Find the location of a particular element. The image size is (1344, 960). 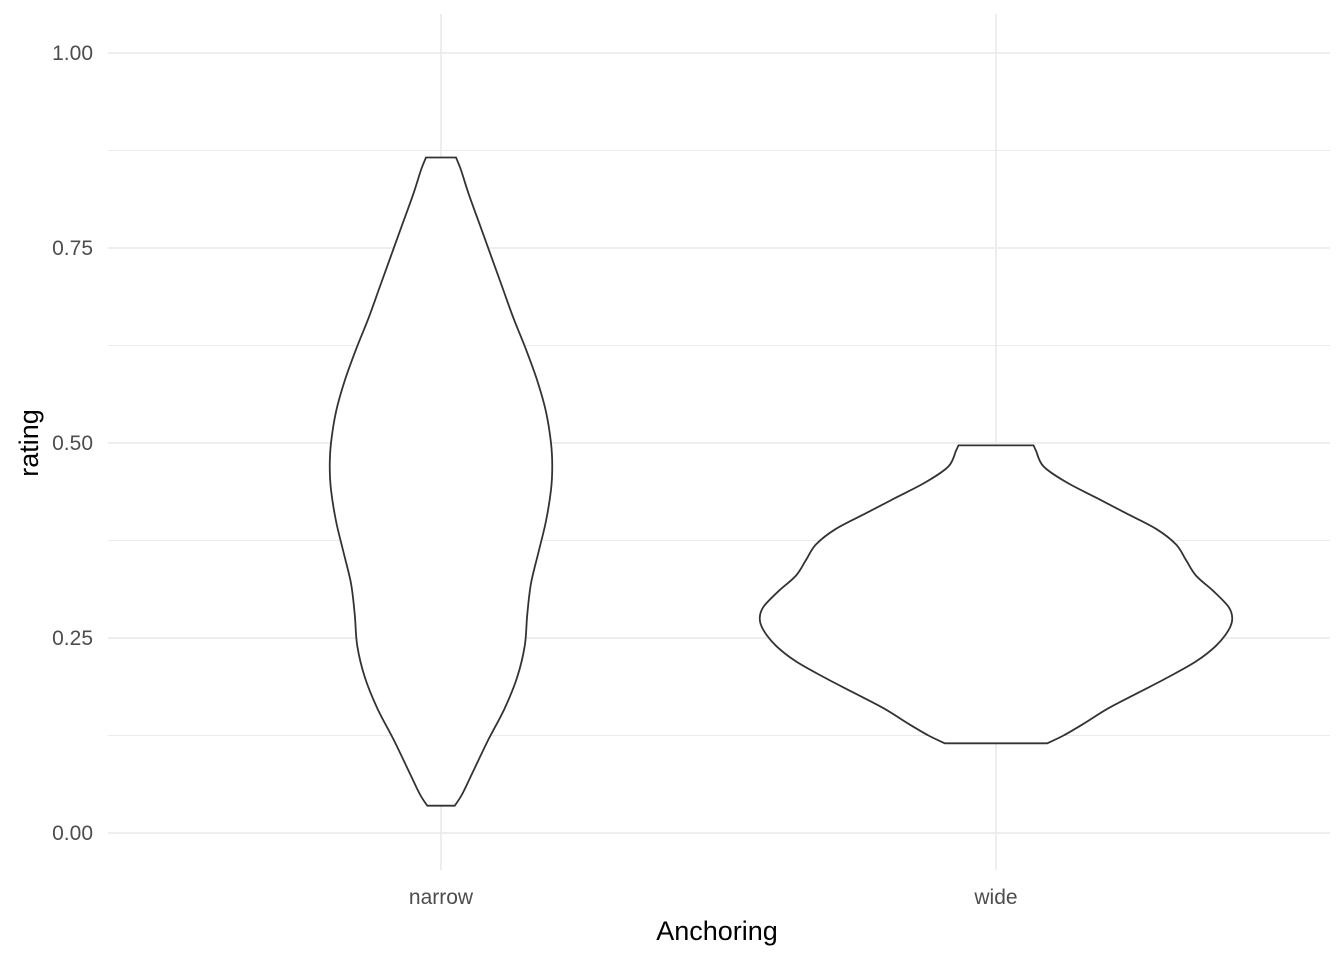

y-tick-label-0: 0.00 is located at coordinates (72, 833).